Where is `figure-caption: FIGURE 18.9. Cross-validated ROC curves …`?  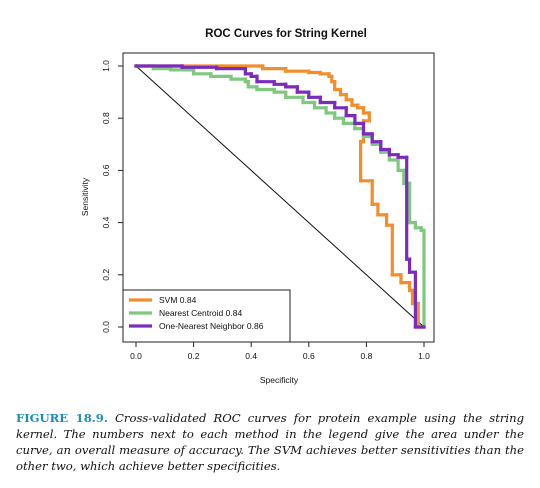 figure-caption: FIGURE 18.9. Cross-validated ROC curves … is located at coordinates (270, 442).